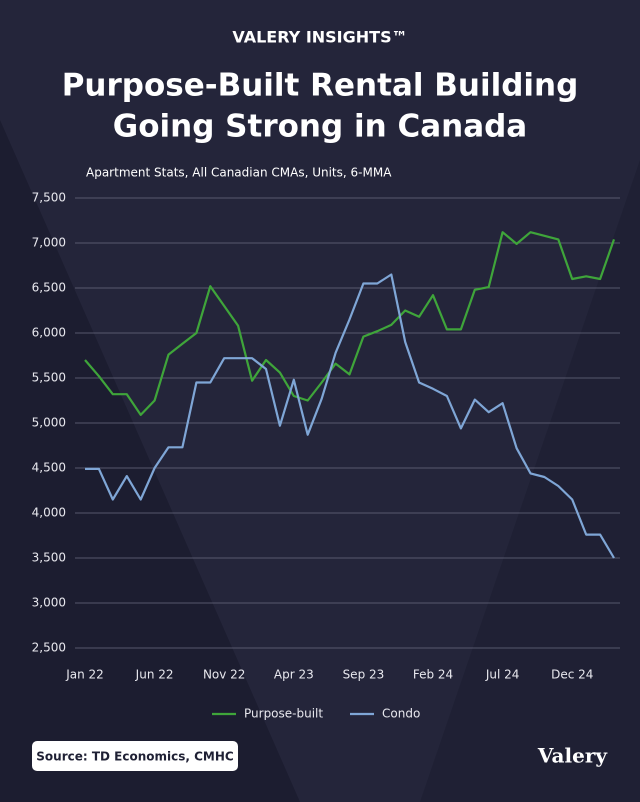  I want to click on legend-label: Condo, so click(401, 714).